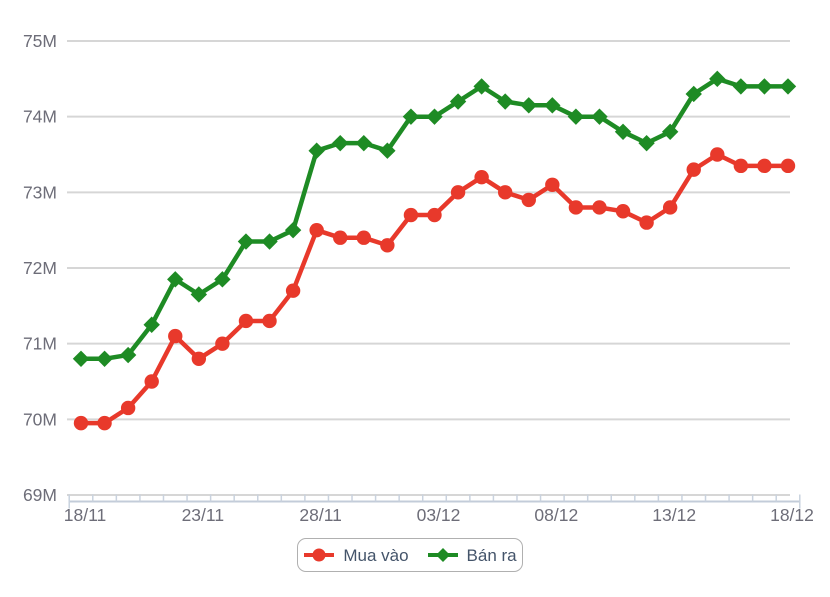  Describe the element at coordinates (376, 555) in the screenshot. I see `legend-label-buy: Mua vào` at that location.